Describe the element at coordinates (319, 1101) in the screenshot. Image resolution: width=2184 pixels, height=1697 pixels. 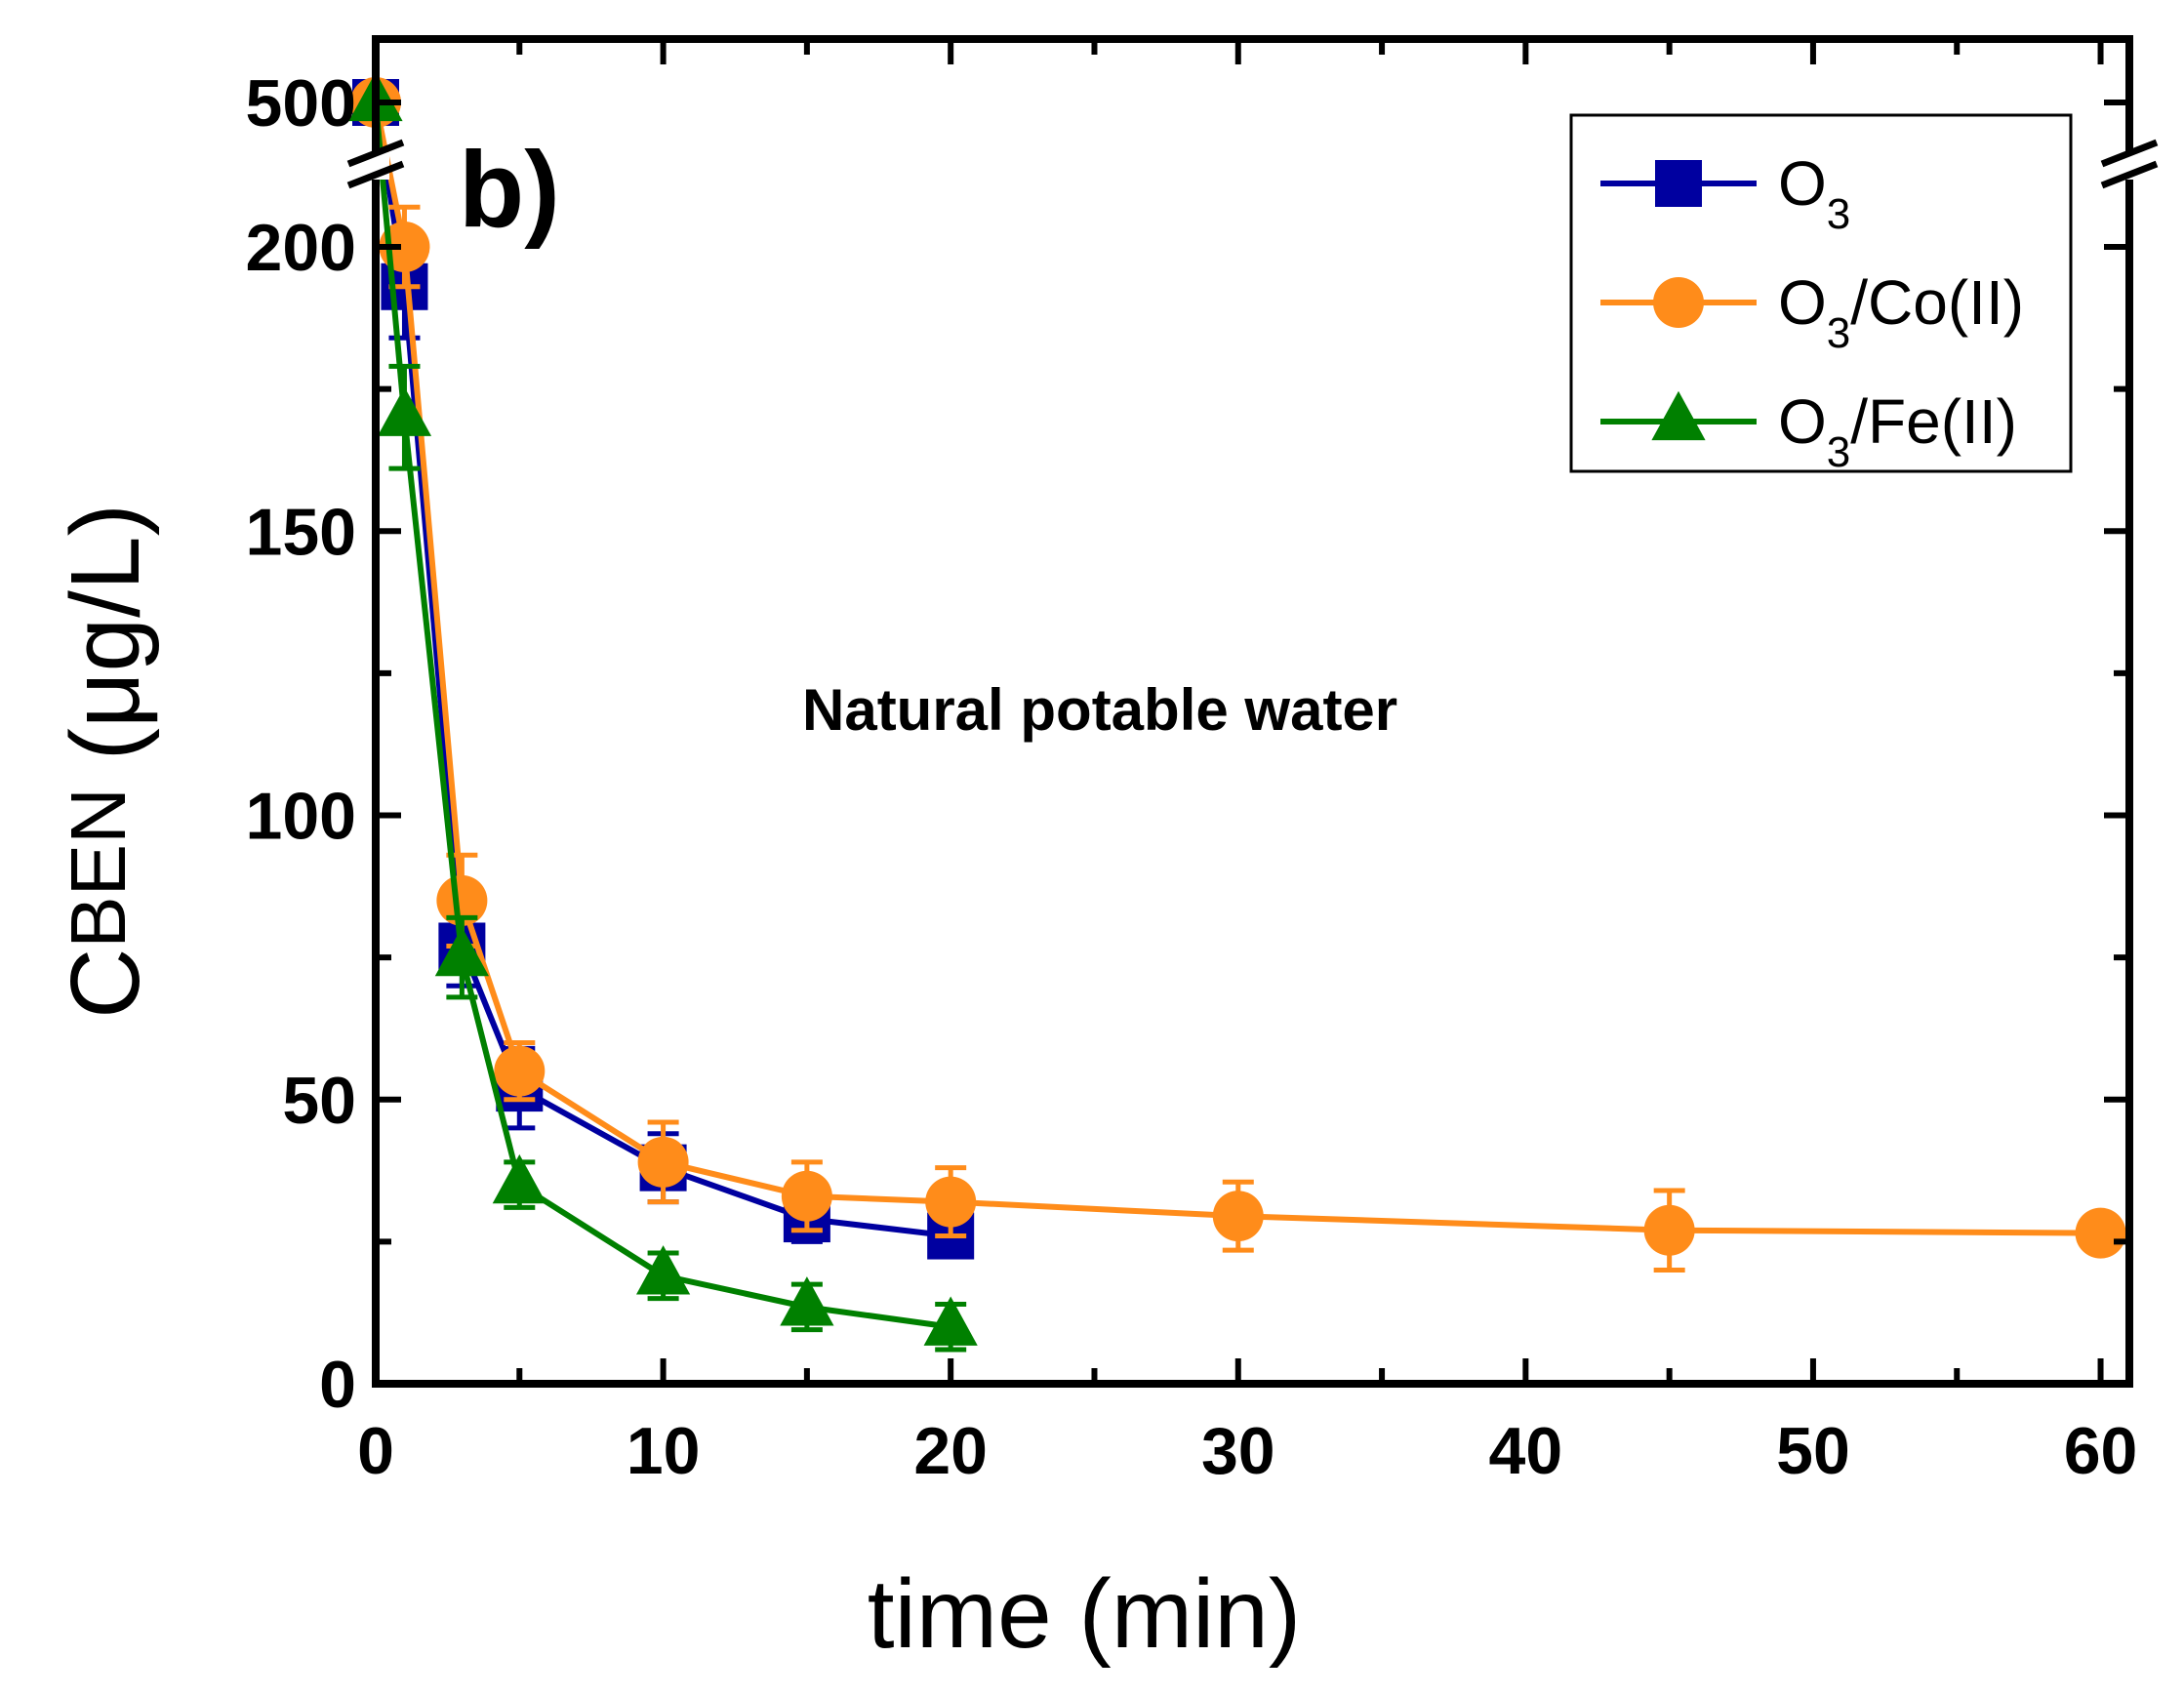
I see `y-tick-label: 50` at that location.